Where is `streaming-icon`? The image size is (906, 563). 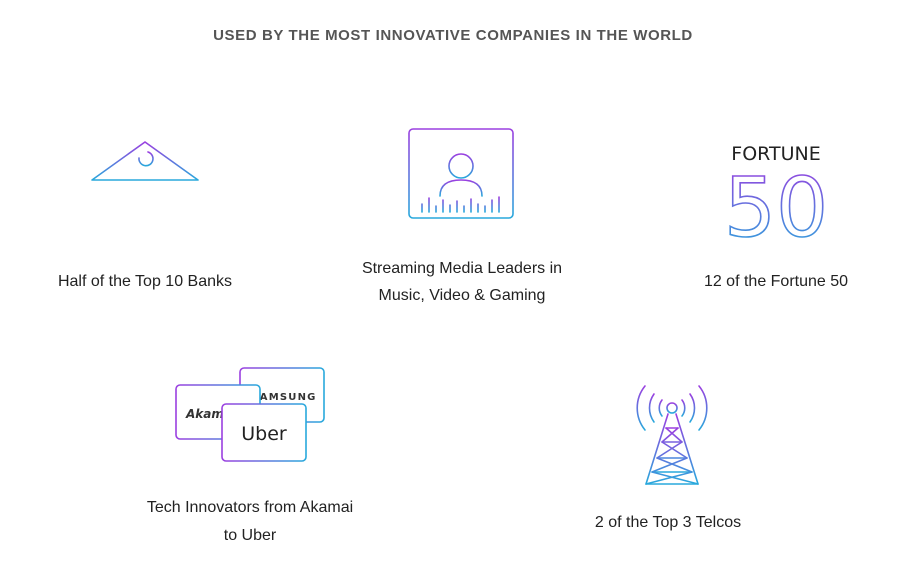
streaming-icon is located at coordinates (461, 173).